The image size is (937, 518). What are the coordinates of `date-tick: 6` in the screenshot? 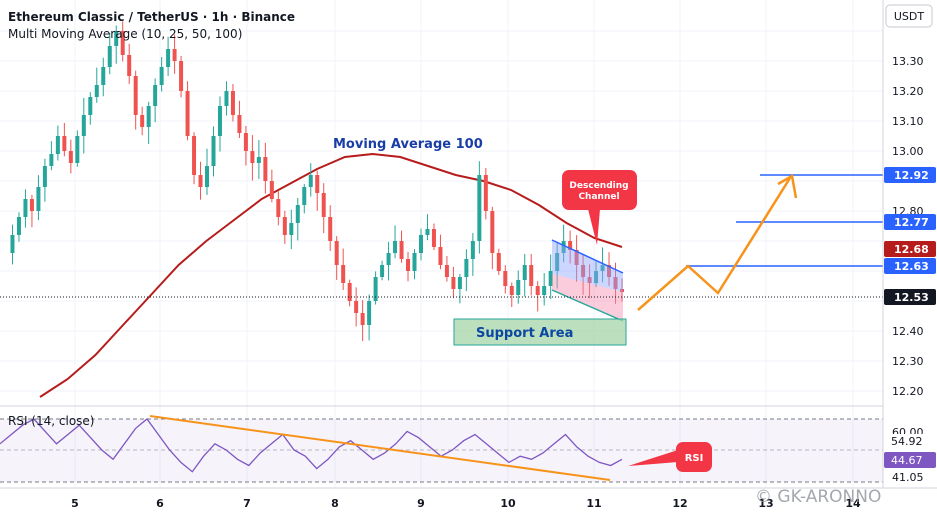 It's located at (160, 503).